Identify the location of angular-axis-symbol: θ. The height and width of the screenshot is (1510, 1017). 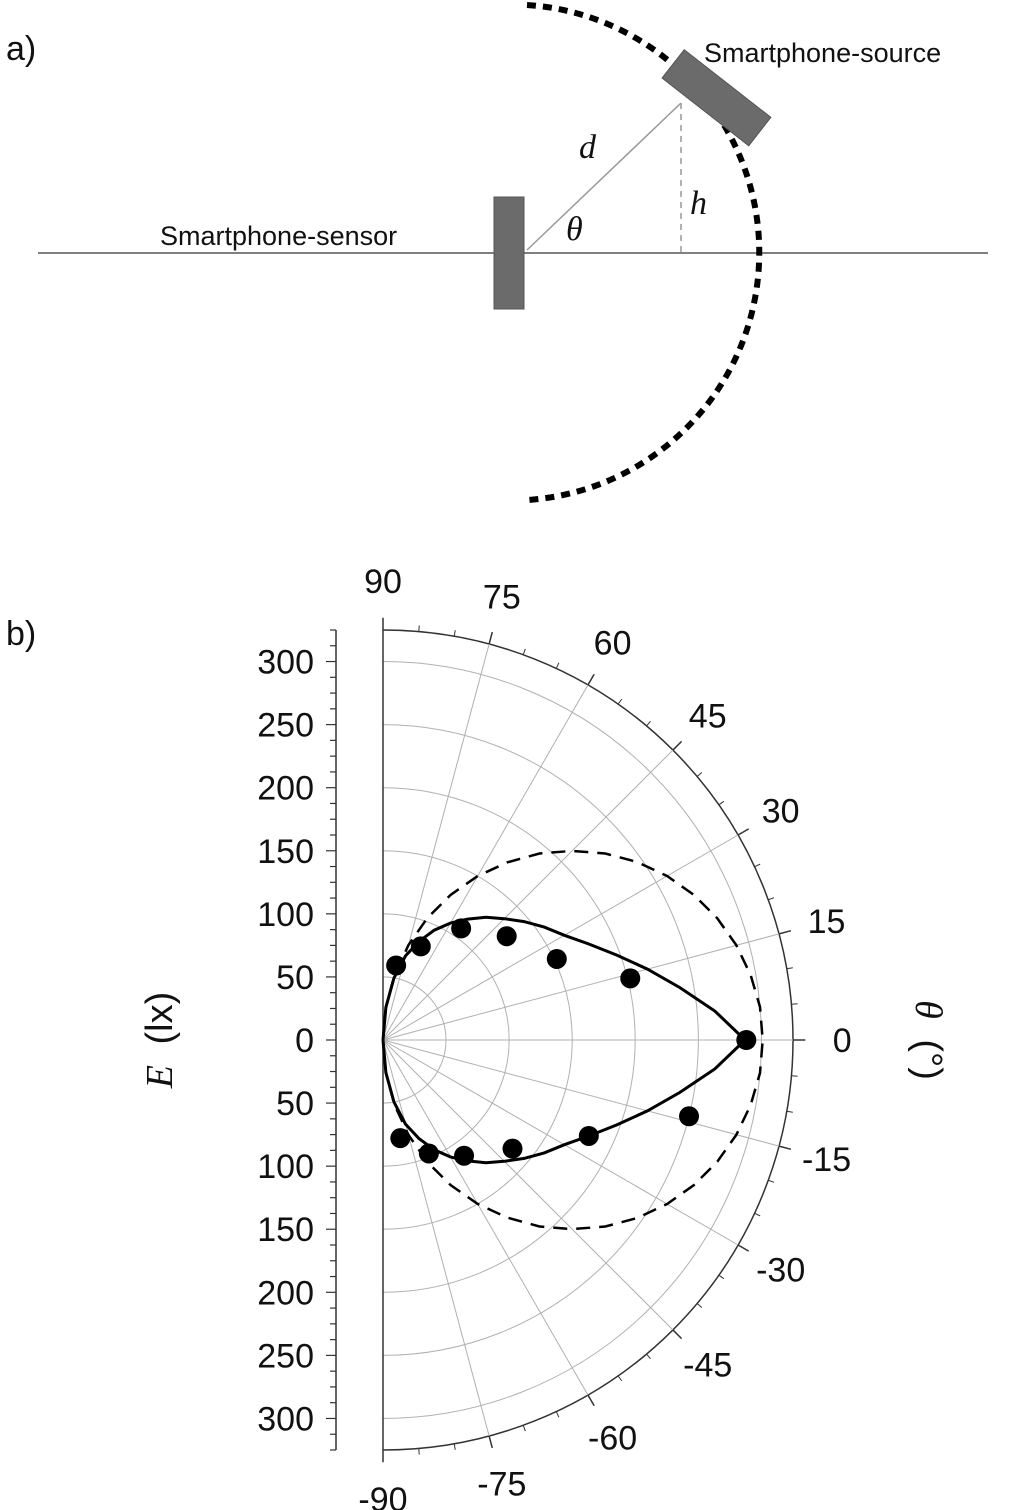
(928, 1009).